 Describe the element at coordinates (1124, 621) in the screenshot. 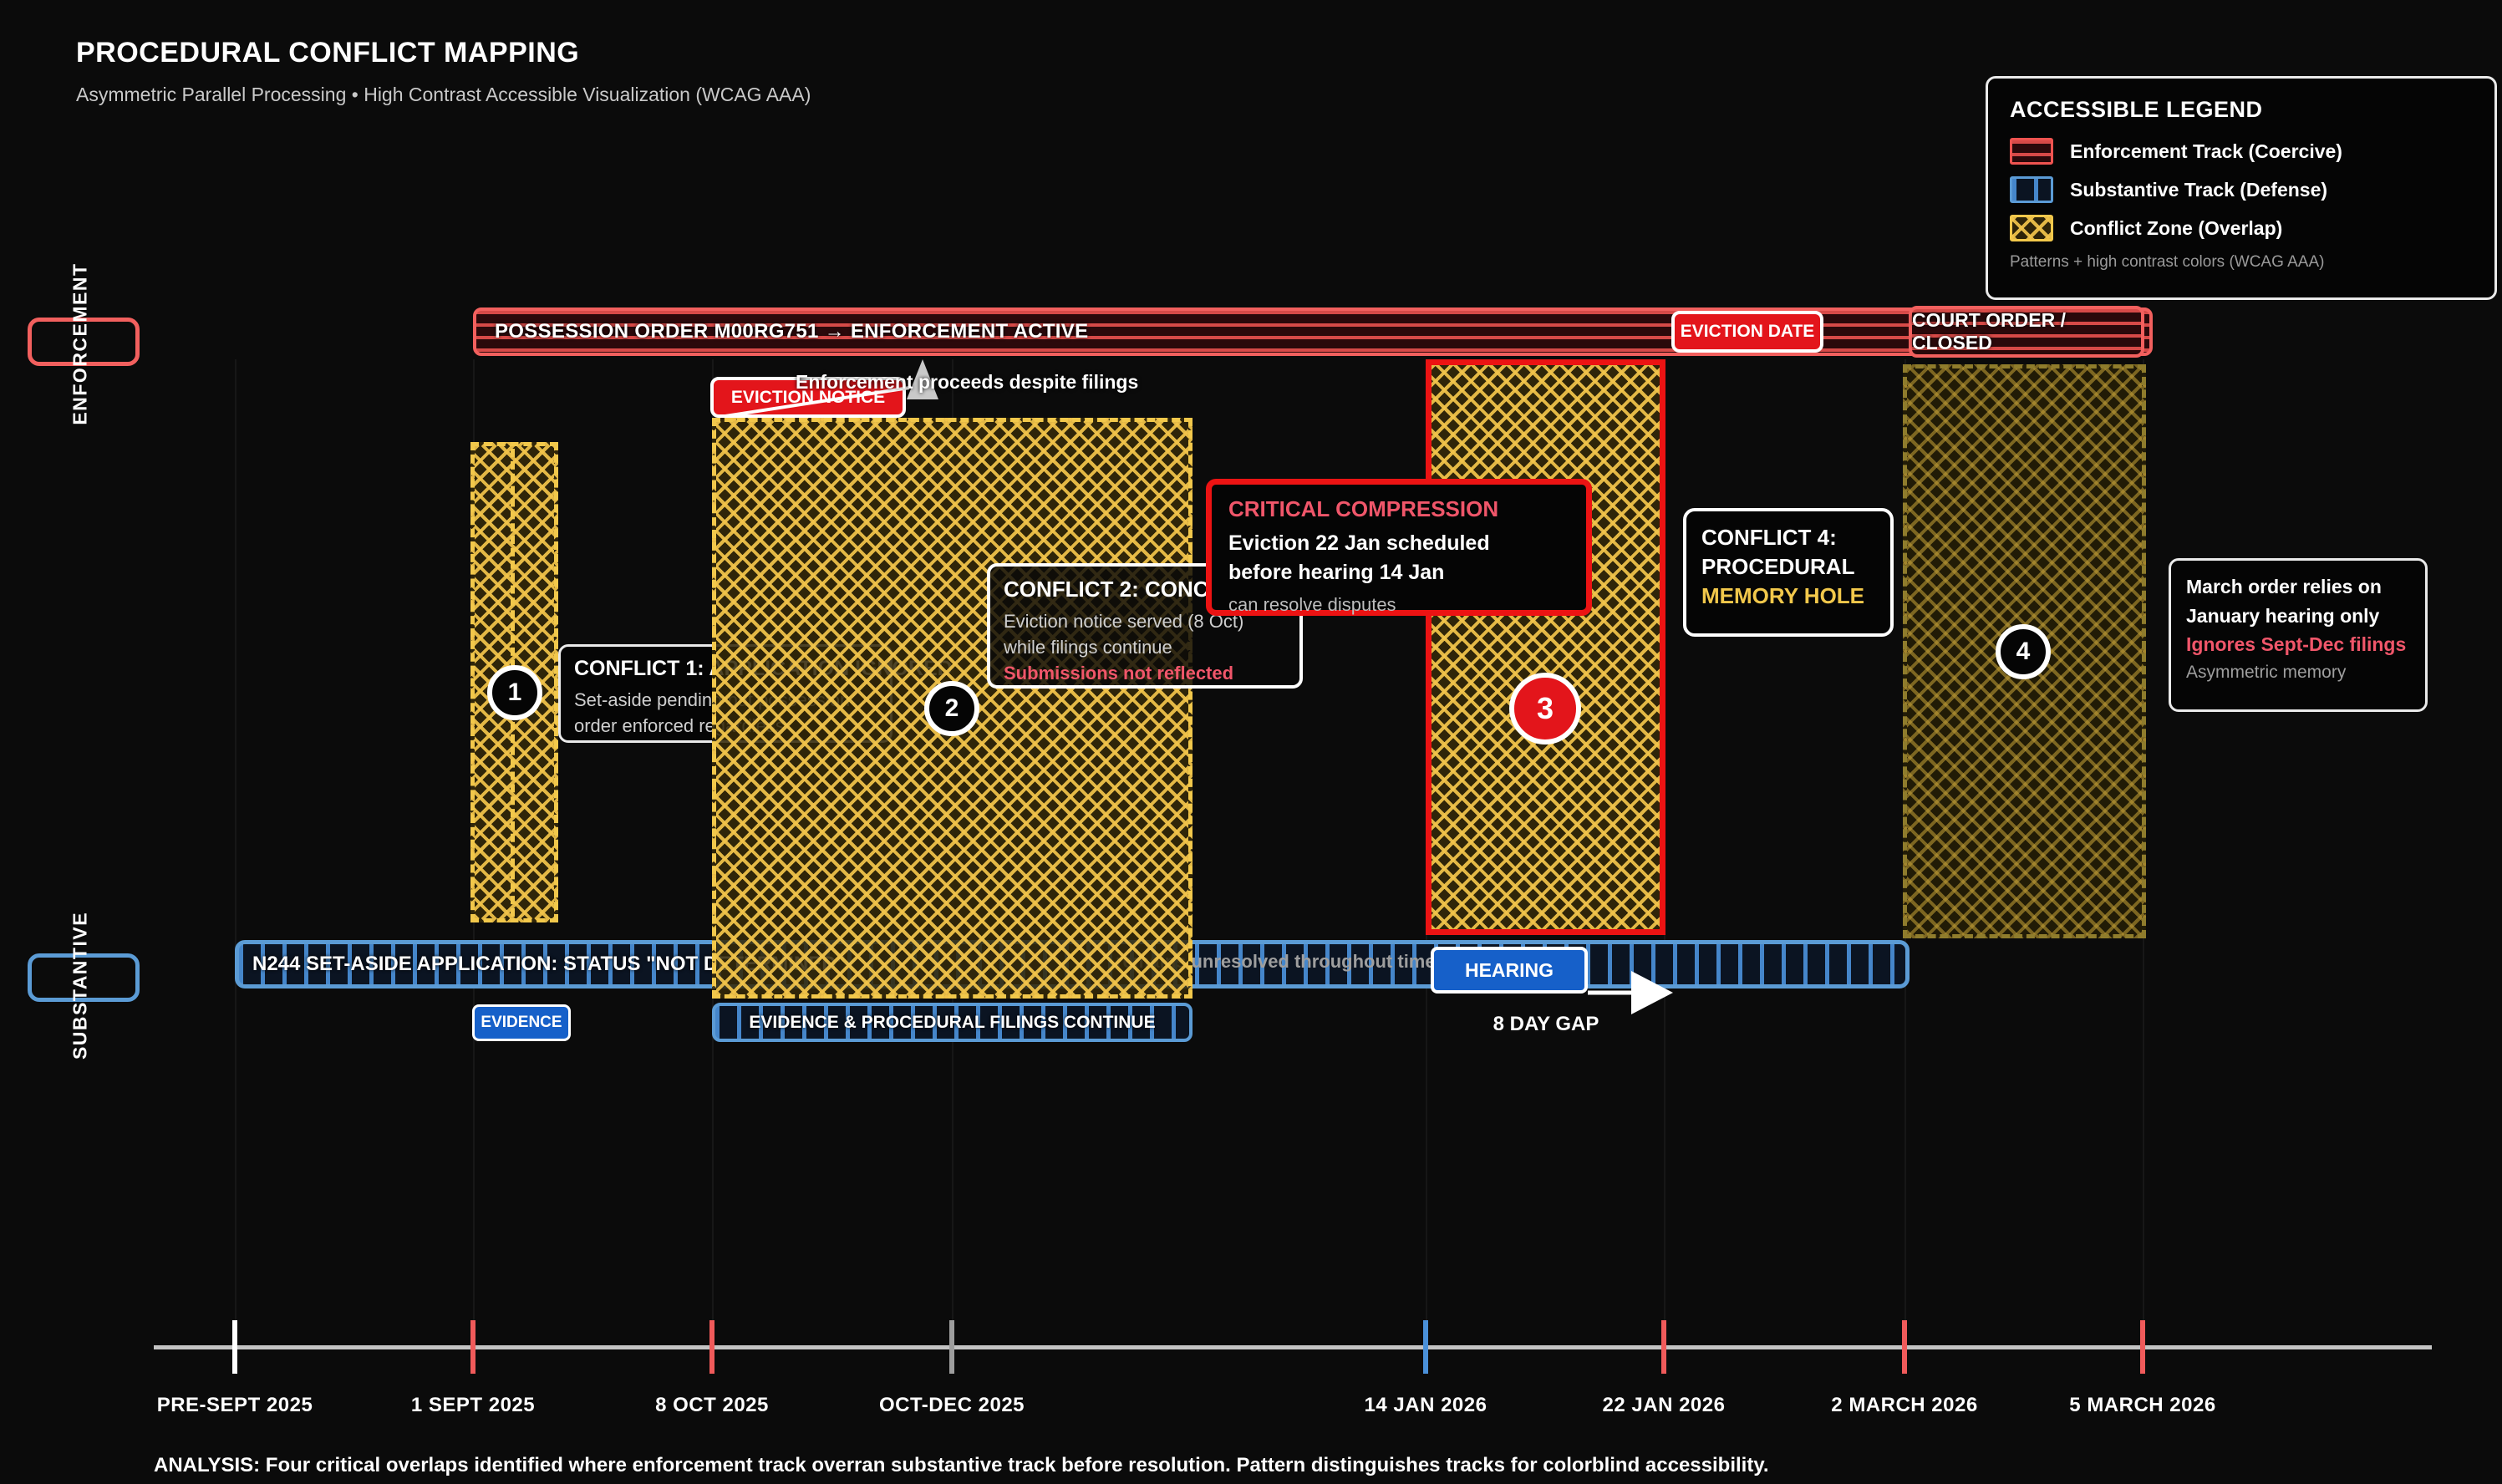

I see `conflict-2-line: Eviction notice served (8 Oct)` at that location.